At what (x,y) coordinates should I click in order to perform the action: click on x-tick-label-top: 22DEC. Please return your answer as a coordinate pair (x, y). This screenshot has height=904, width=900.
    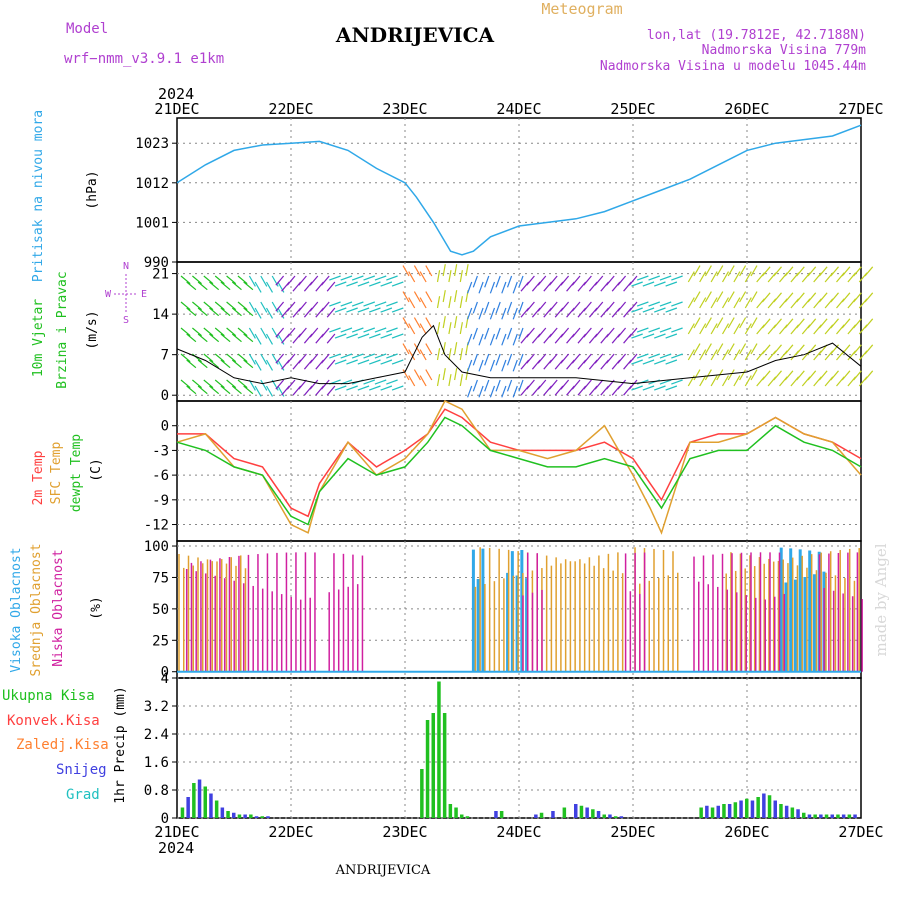
    Looking at the image, I should click on (290, 109).